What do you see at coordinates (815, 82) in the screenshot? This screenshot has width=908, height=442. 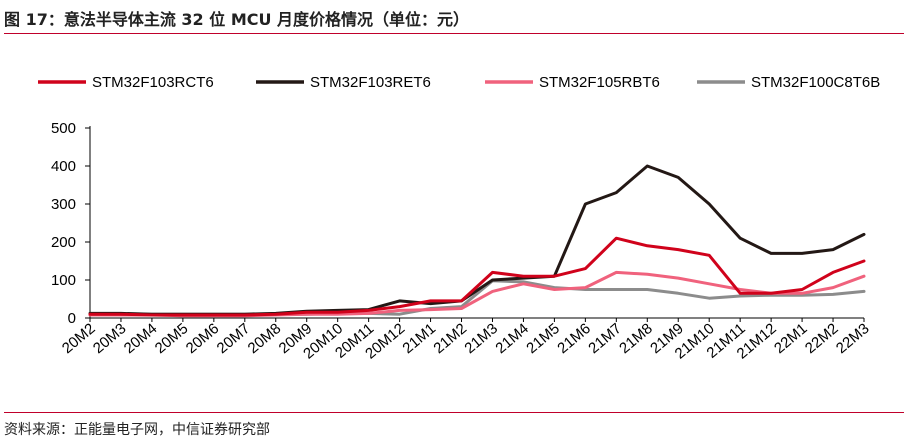 I see `legend-label: STM32F100C8T6B` at bounding box center [815, 82].